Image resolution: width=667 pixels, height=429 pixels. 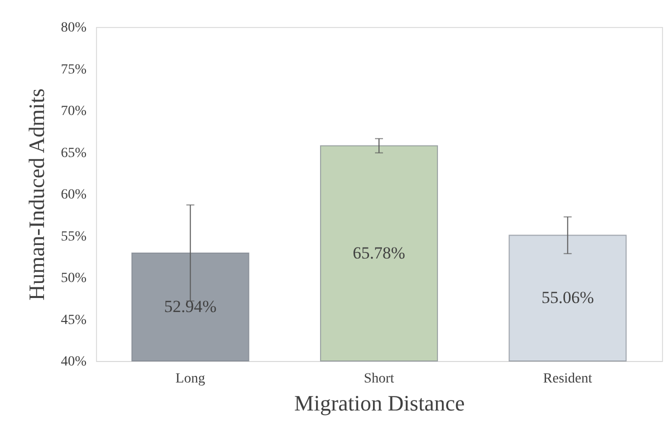 I want to click on y-tick-label: 70%, so click(x=73, y=111).